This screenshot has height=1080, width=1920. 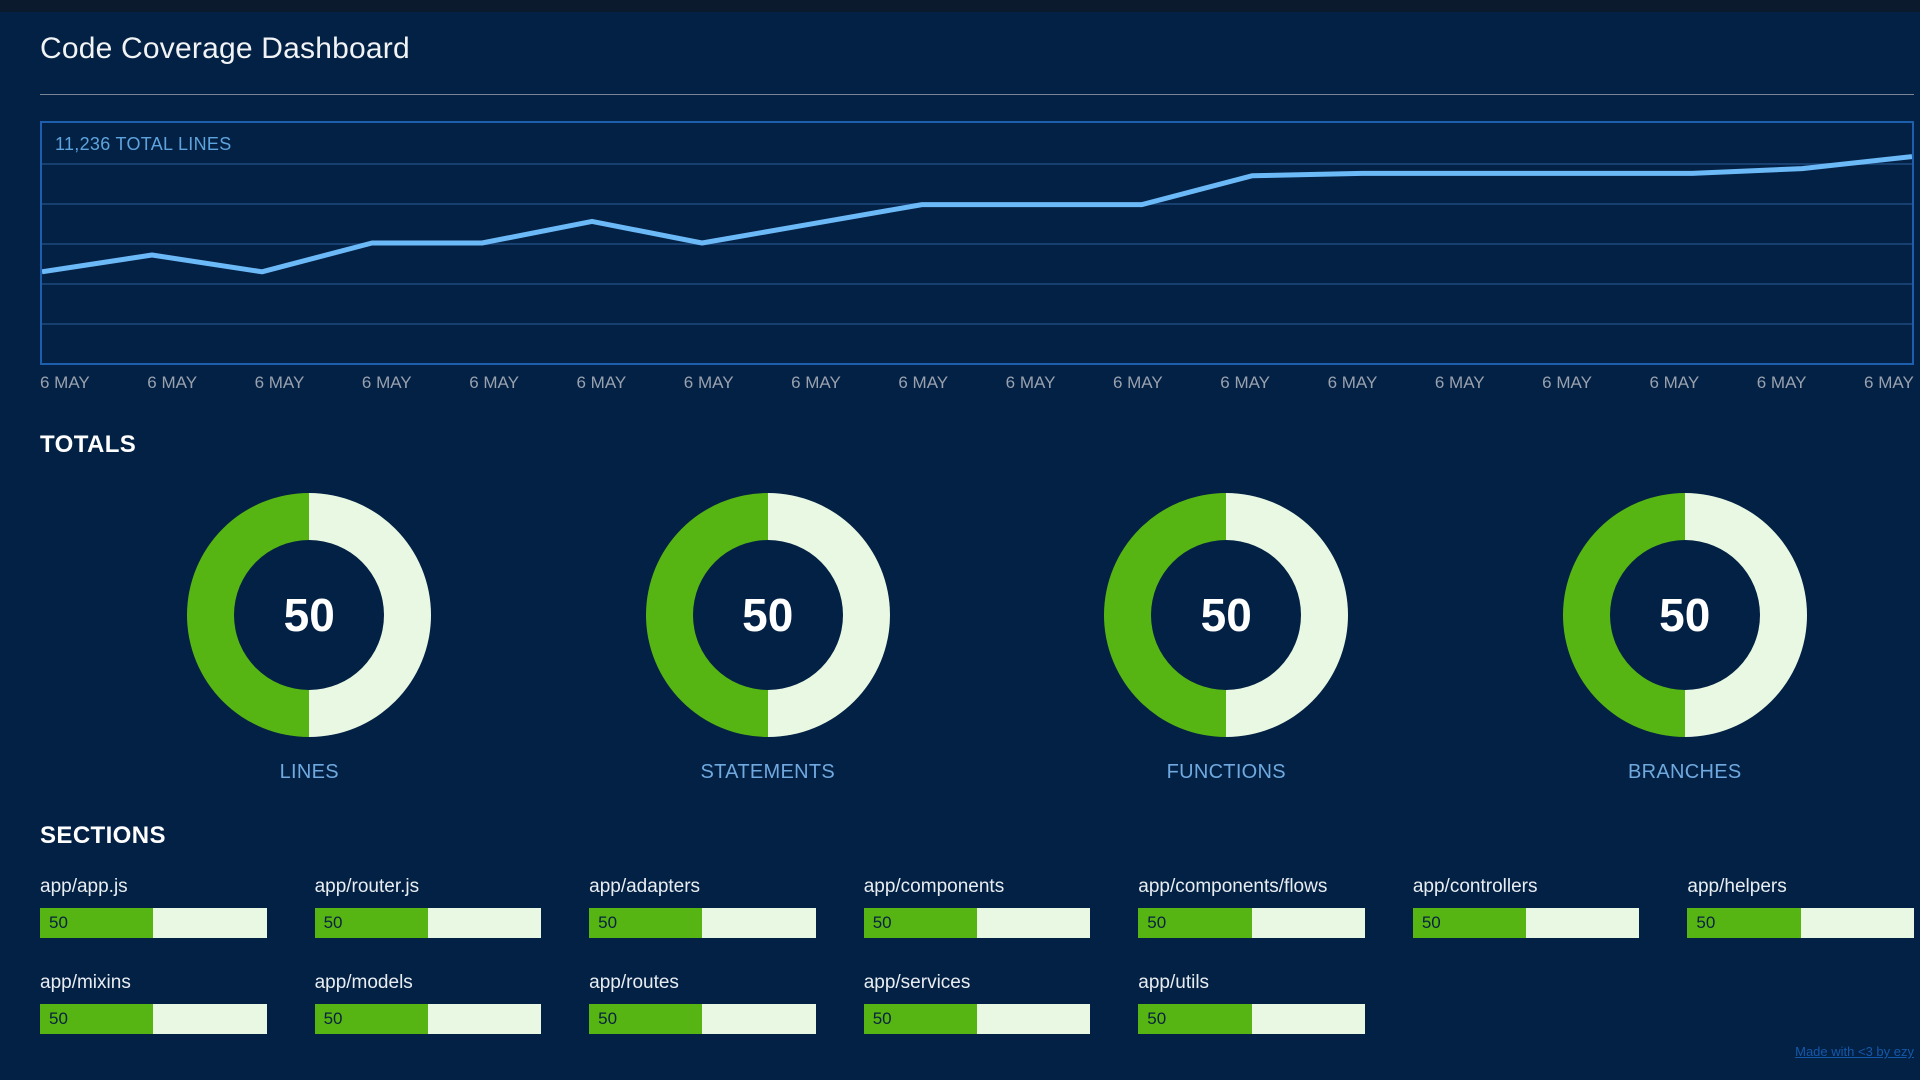 What do you see at coordinates (428, 1003) in the screenshot?
I see `section-item: app/models 50` at bounding box center [428, 1003].